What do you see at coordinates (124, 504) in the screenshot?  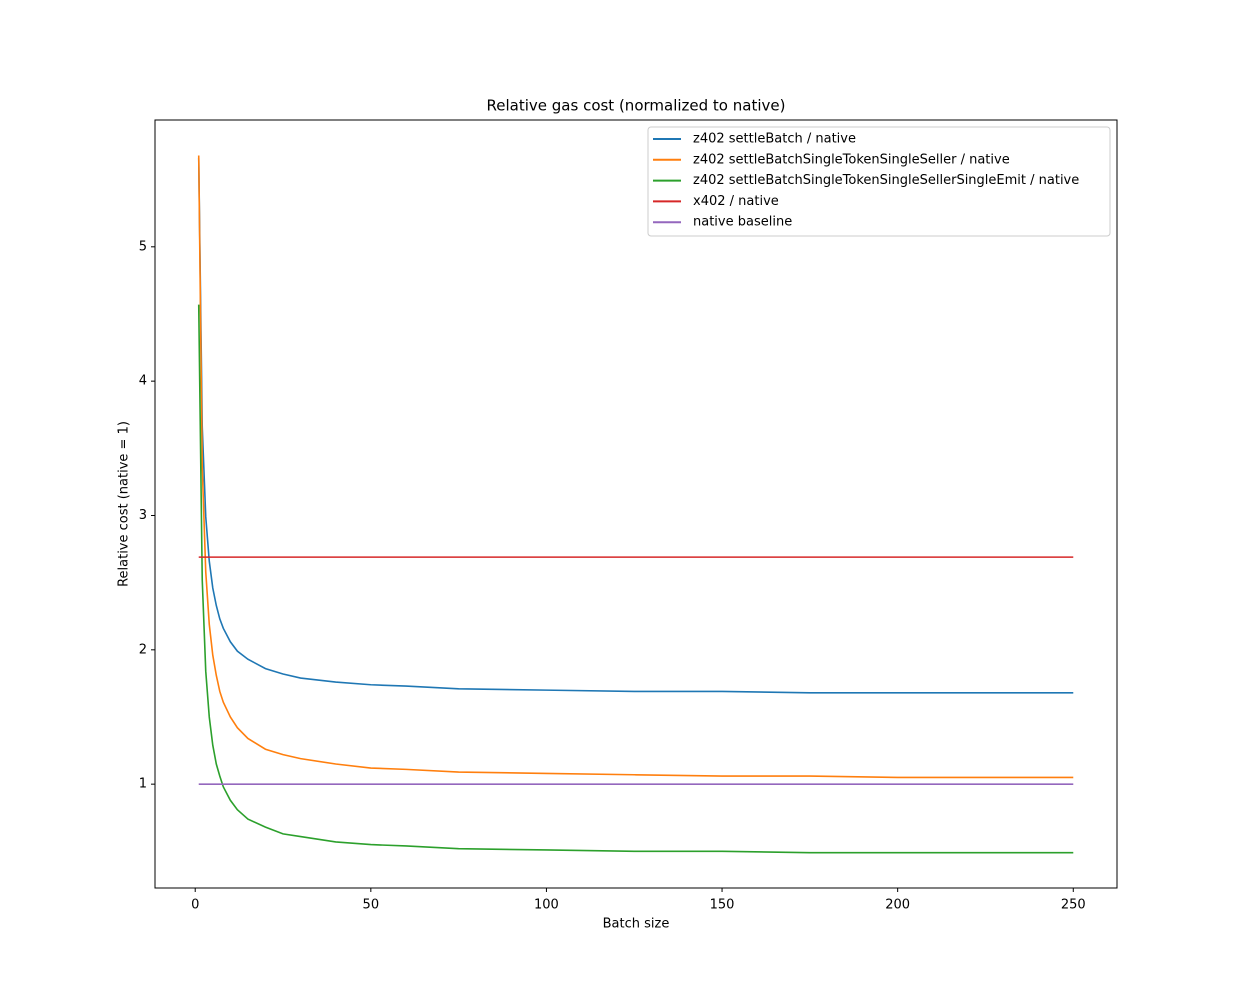 I see `y-axis-label: Relative cost (native = 1)` at bounding box center [124, 504].